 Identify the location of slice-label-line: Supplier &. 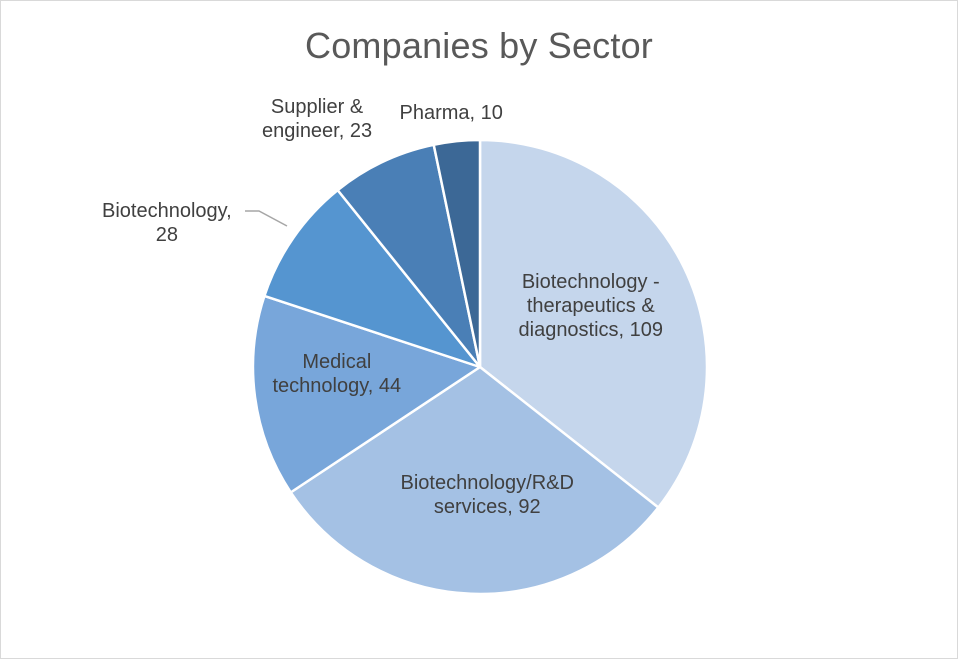
(317, 107).